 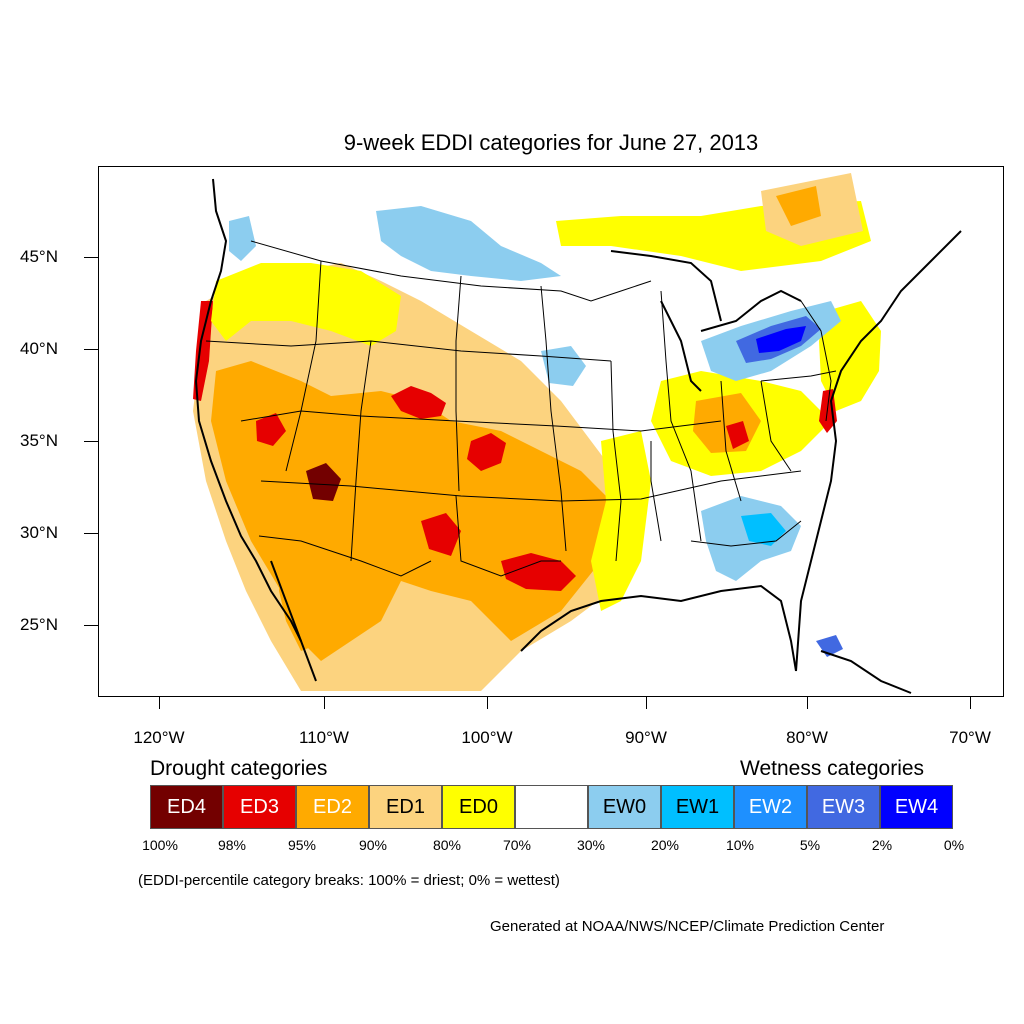 What do you see at coordinates (323, 482) in the screenshot?
I see `region-ed4-arizona` at bounding box center [323, 482].